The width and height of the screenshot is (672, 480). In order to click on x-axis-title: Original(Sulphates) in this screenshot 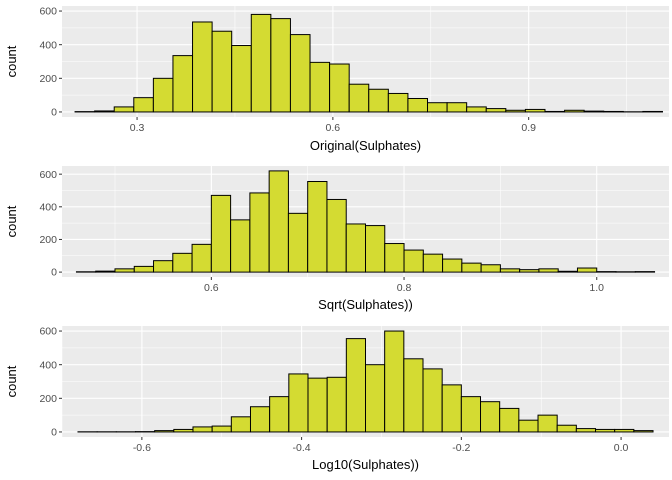, I will do `click(365, 145)`.